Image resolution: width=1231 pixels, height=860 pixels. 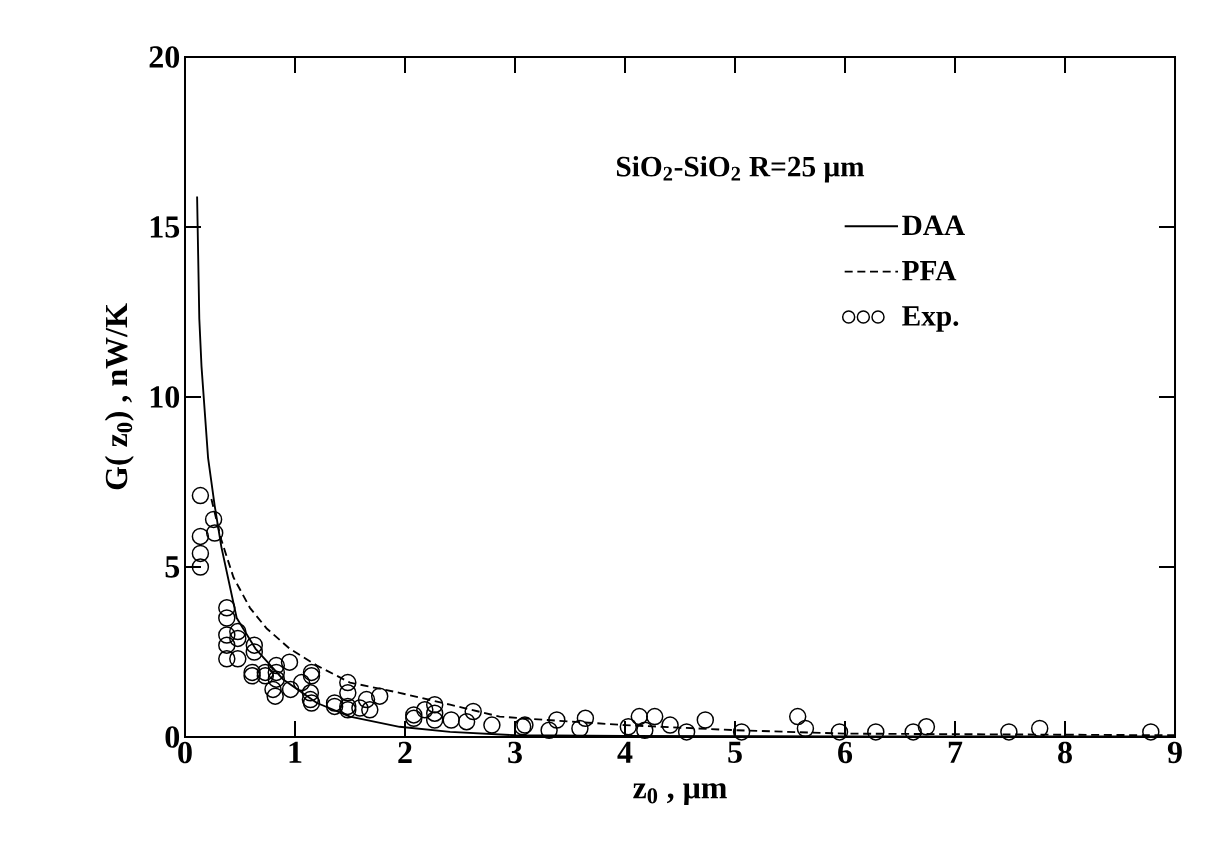 What do you see at coordinates (845, 752) in the screenshot?
I see `x-tick-label: 6` at bounding box center [845, 752].